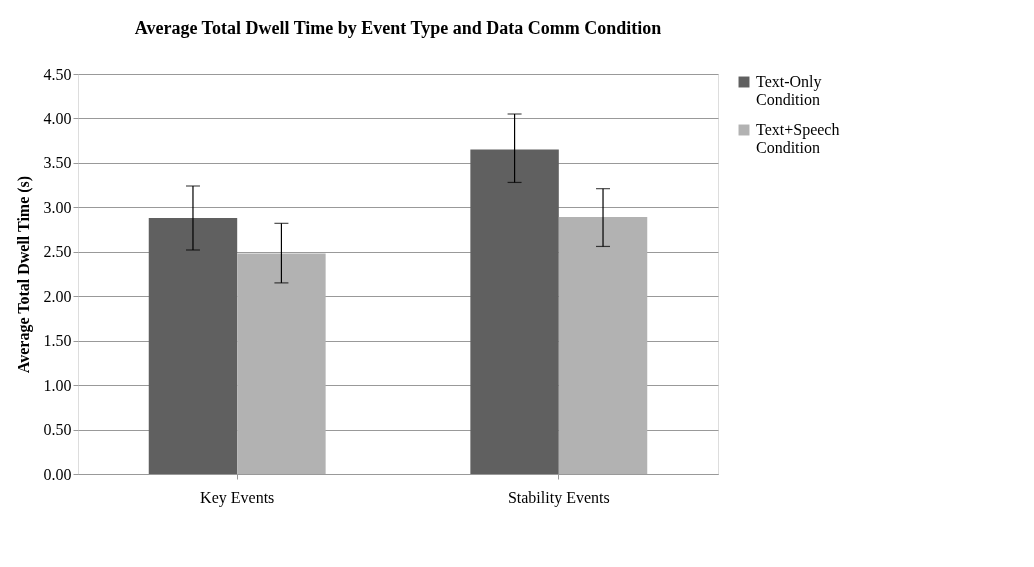 The width and height of the screenshot is (1034, 567). Describe the element at coordinates (57, 118) in the screenshot. I see `y-tick-label: 4.00` at that location.